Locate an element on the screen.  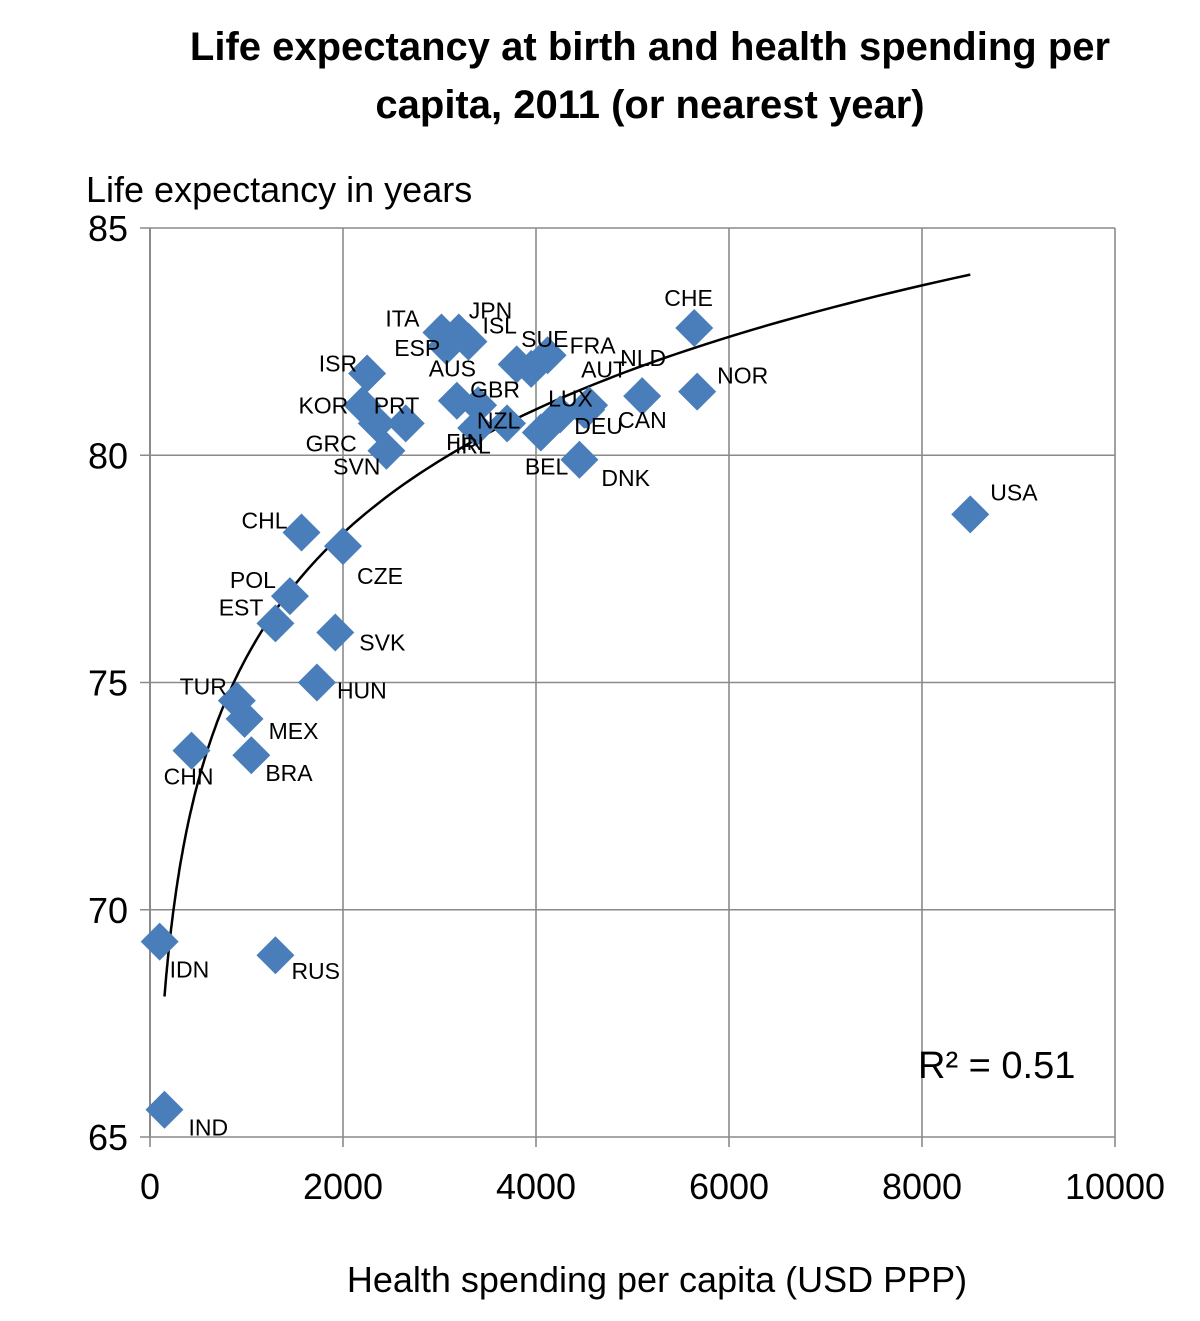
point-label: CHN is located at coordinates (189, 777).